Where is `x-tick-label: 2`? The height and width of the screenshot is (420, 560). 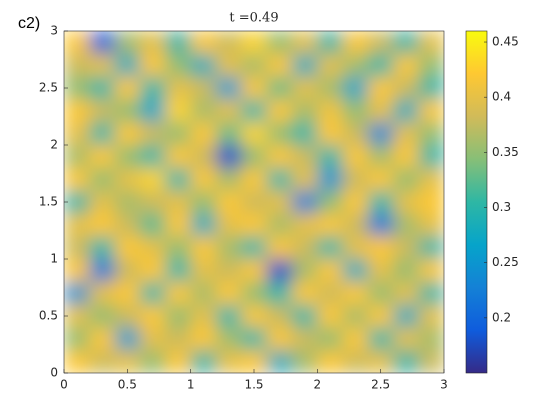
x-tick-label: 2 is located at coordinates (318, 385).